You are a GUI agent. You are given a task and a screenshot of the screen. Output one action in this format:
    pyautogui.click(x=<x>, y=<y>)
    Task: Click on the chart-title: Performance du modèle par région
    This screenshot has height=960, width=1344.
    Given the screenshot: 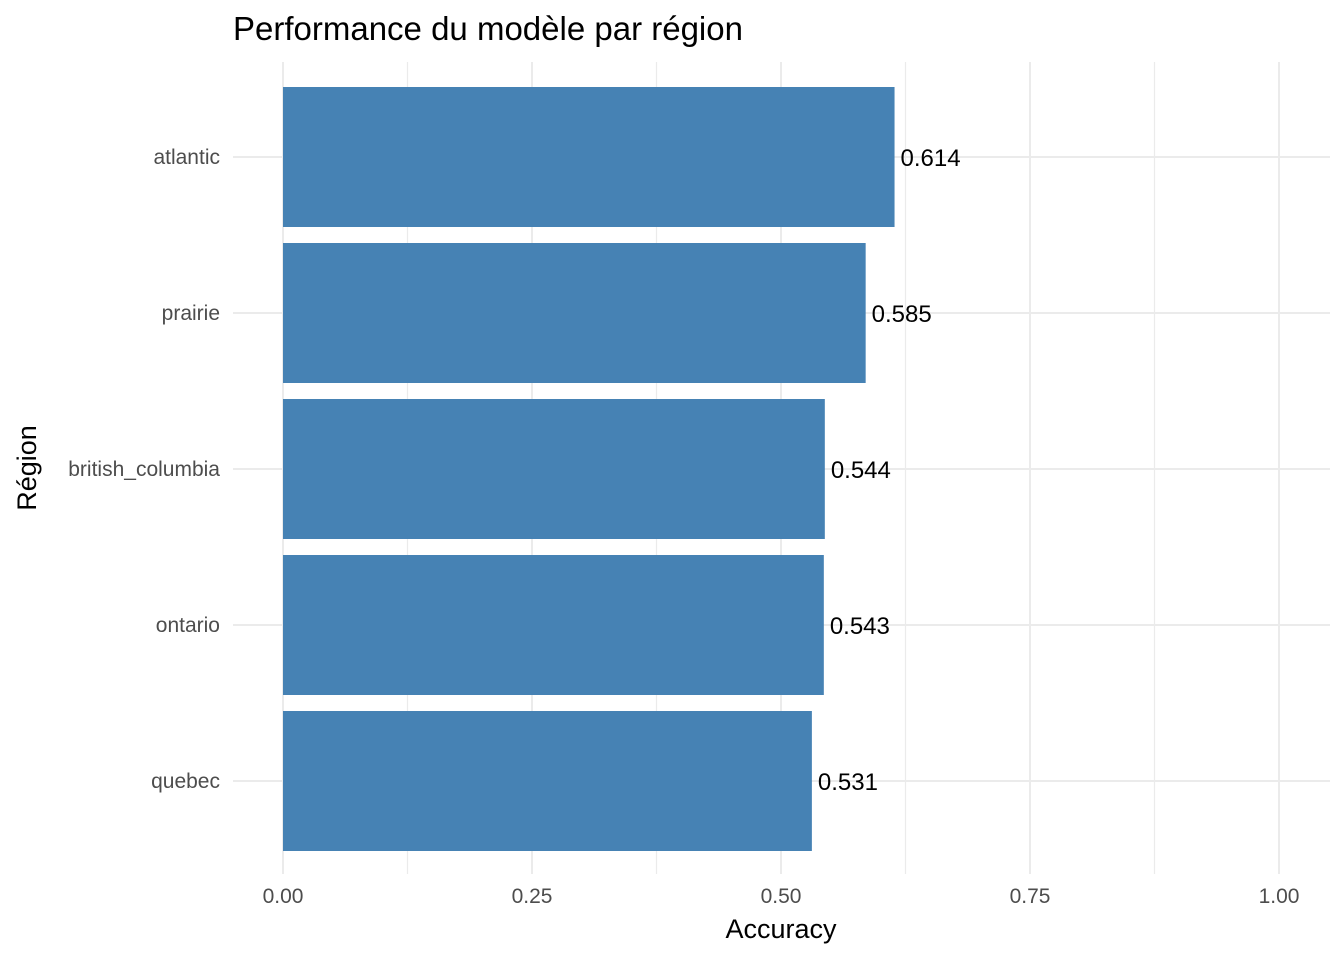 What is the action you would take?
    pyautogui.click(x=488, y=28)
    